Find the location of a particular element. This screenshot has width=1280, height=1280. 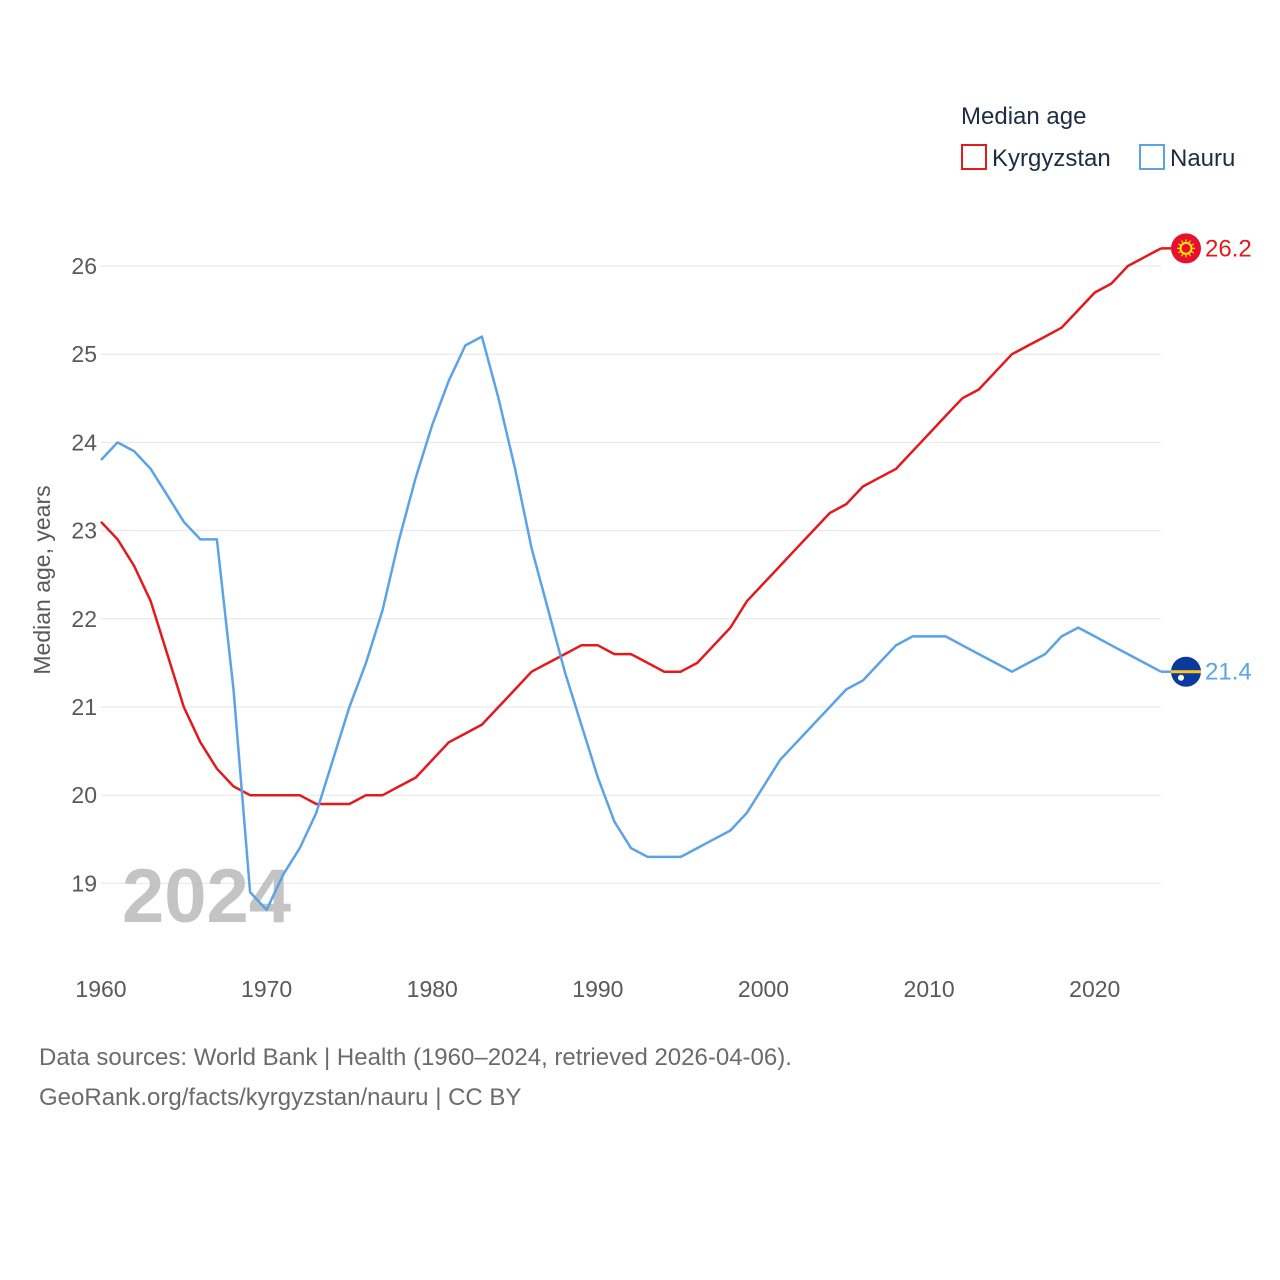

legend-item-kyrgyzstan: Kyrgyzstan is located at coordinates (1036, 158).